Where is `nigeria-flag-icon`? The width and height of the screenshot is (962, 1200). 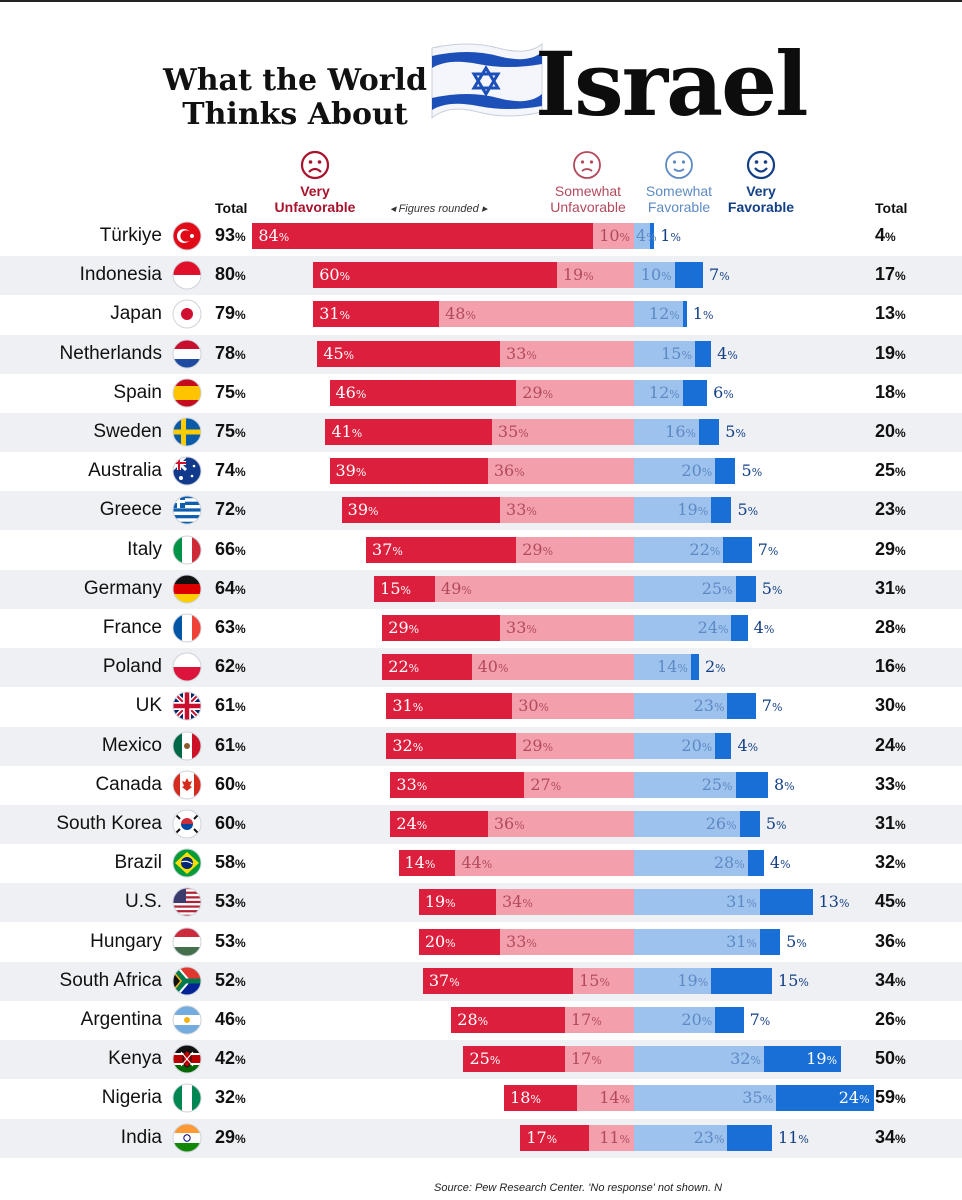
nigeria-flag-icon is located at coordinates (187, 1100).